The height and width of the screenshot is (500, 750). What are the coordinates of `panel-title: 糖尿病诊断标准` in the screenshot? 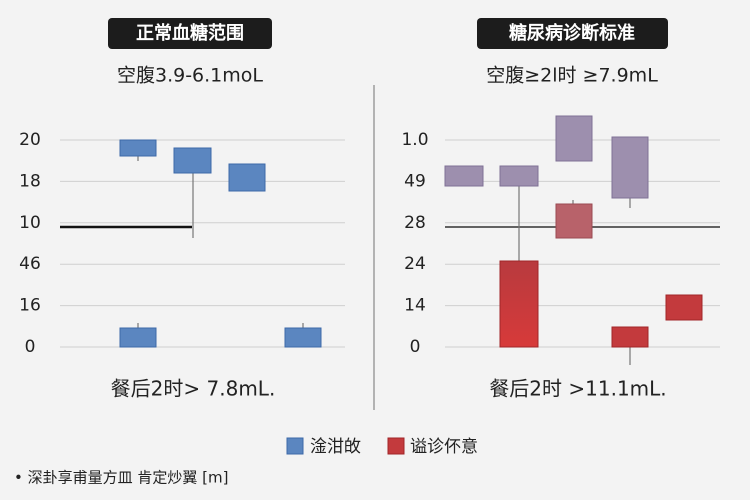 It's located at (572, 33).